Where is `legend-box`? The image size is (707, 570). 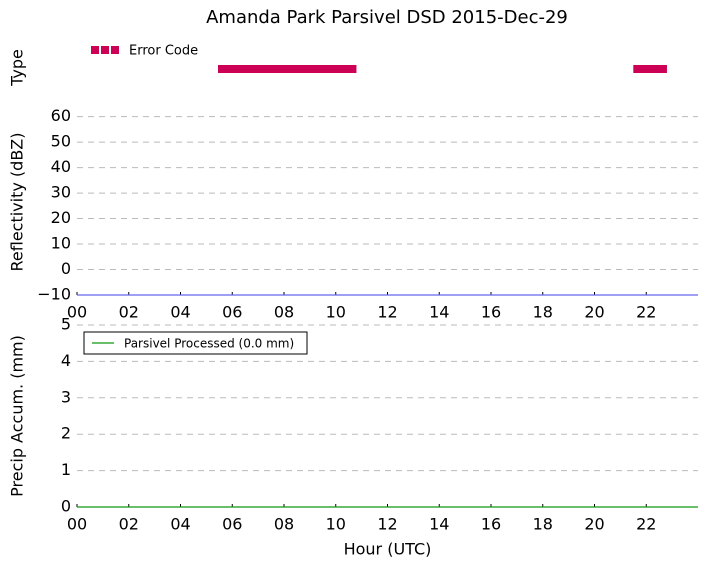 legend-box is located at coordinates (195, 343).